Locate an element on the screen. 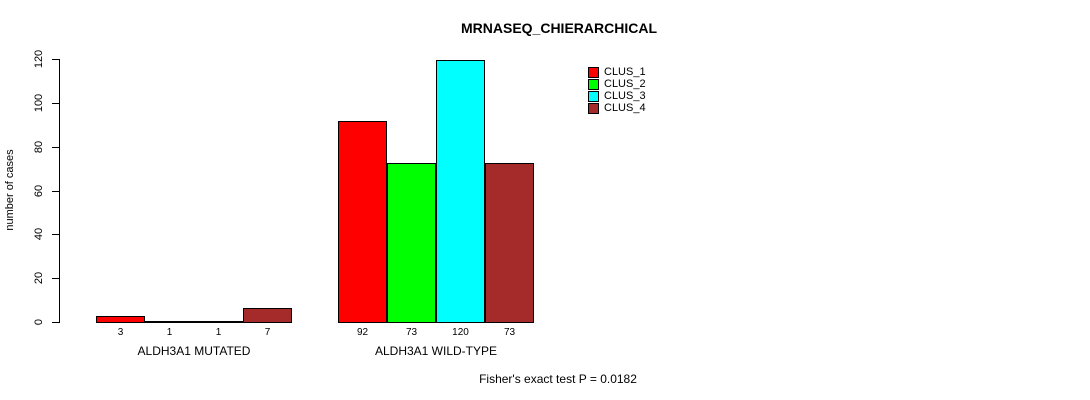 This screenshot has height=400, width=1090. y-axis-tick-label: 40 is located at coordinates (39, 234).